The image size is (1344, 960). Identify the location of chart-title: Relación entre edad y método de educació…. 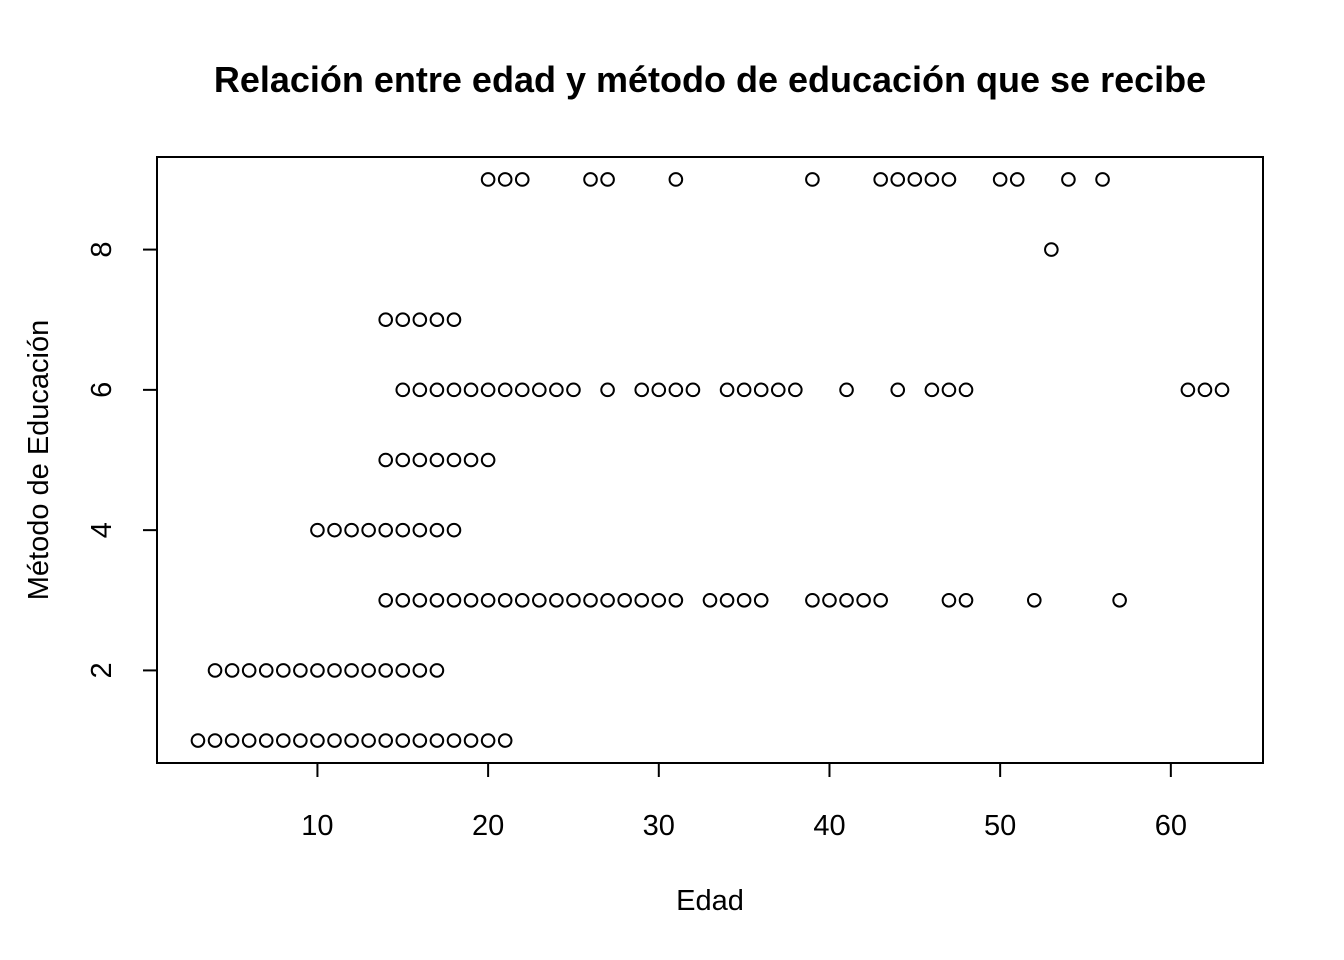
(710, 79).